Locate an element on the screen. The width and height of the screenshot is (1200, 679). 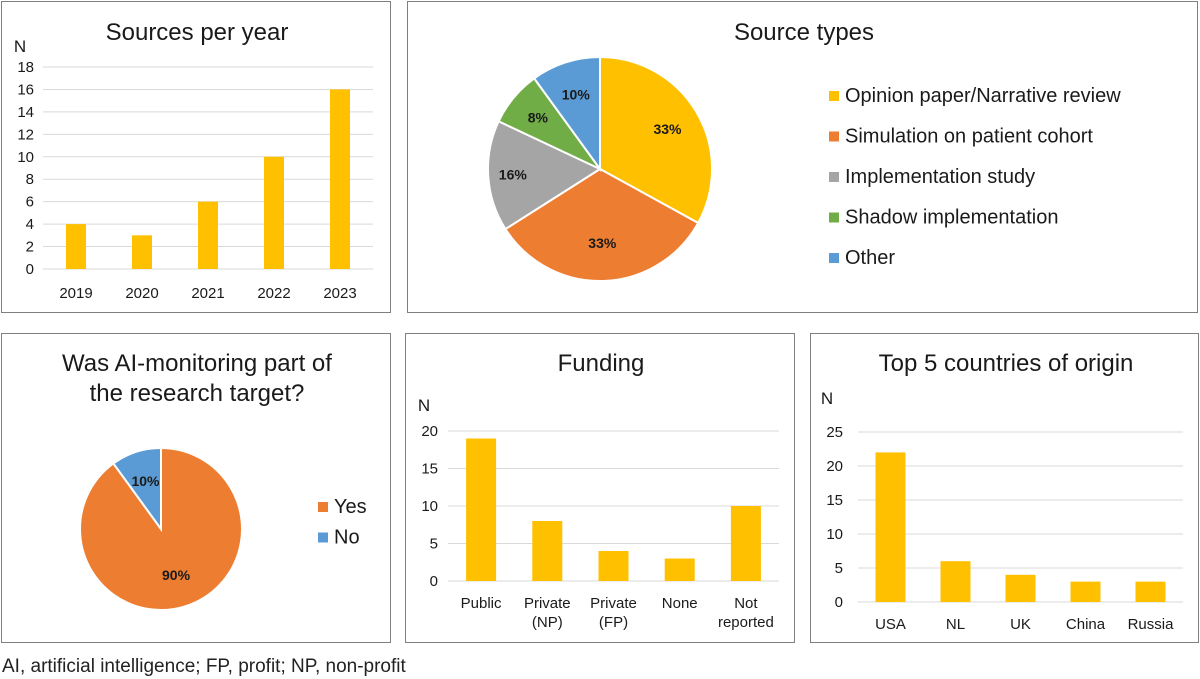
x-tick-label: None is located at coordinates (680, 603).